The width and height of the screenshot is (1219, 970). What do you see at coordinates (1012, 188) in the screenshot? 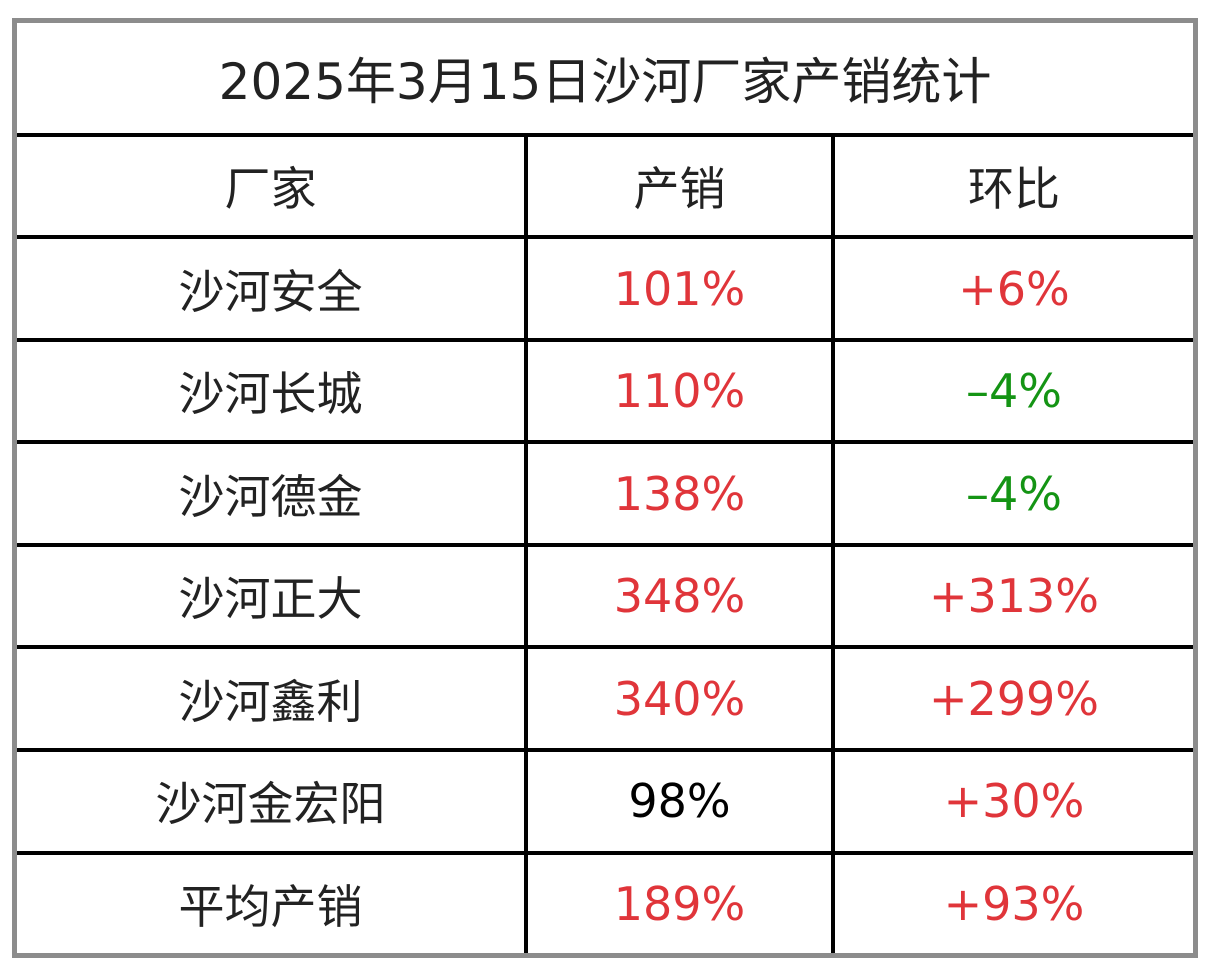
I see `header-change: 环比` at bounding box center [1012, 188].